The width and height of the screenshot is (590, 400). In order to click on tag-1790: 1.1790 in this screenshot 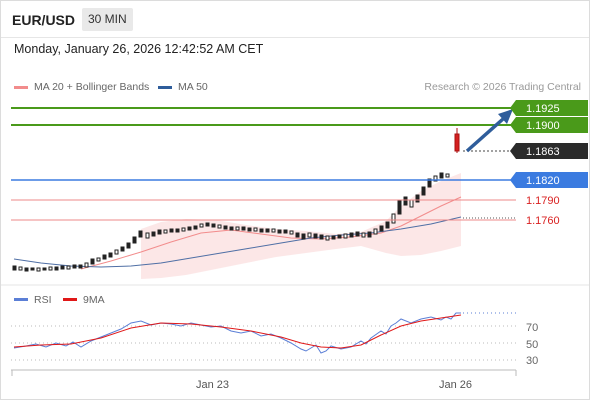, I will do `click(543, 201)`.